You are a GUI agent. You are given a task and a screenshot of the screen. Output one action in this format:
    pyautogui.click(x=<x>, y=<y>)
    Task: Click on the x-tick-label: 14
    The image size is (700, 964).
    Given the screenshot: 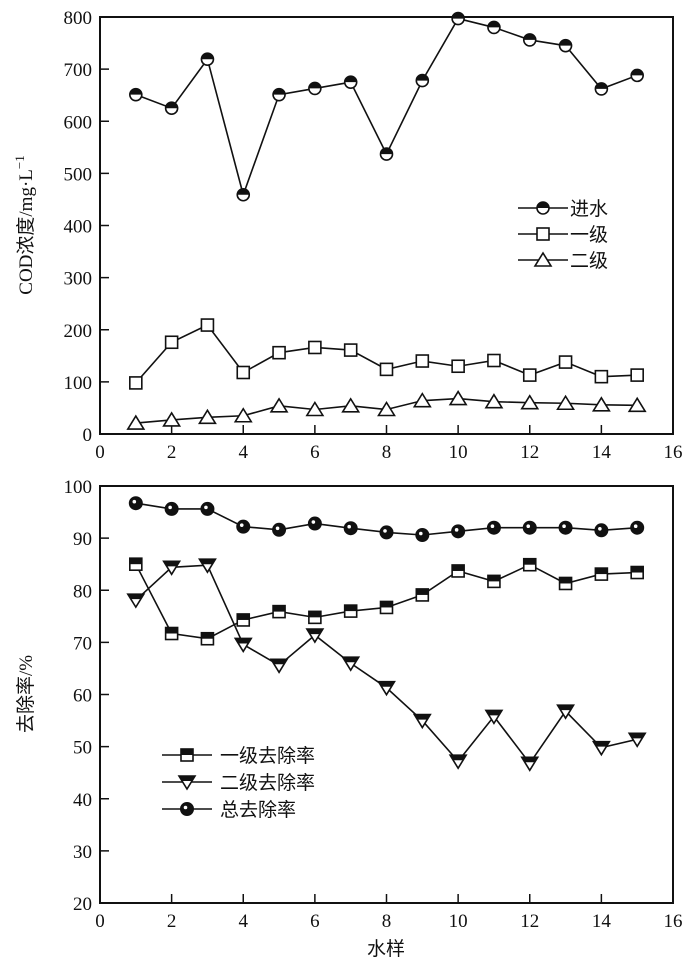 What is the action you would take?
    pyautogui.click(x=602, y=452)
    